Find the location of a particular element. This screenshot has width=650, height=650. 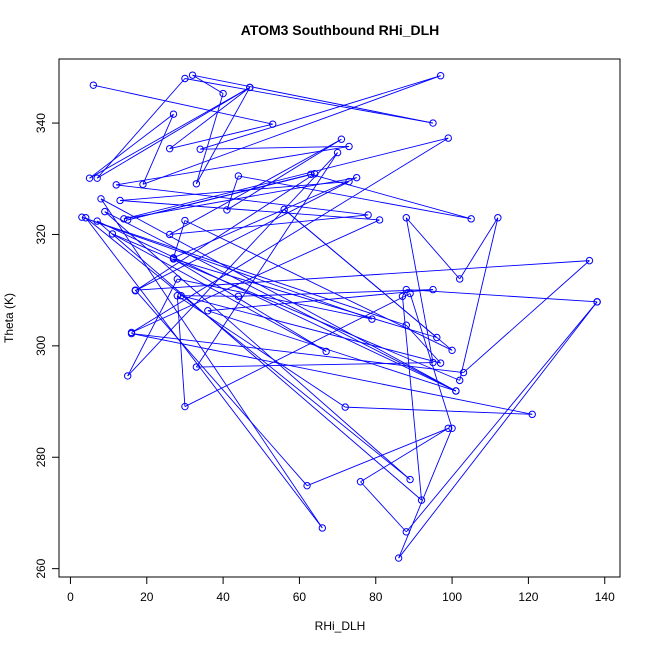

y-tick-label: 260 is located at coordinates (41, 568).